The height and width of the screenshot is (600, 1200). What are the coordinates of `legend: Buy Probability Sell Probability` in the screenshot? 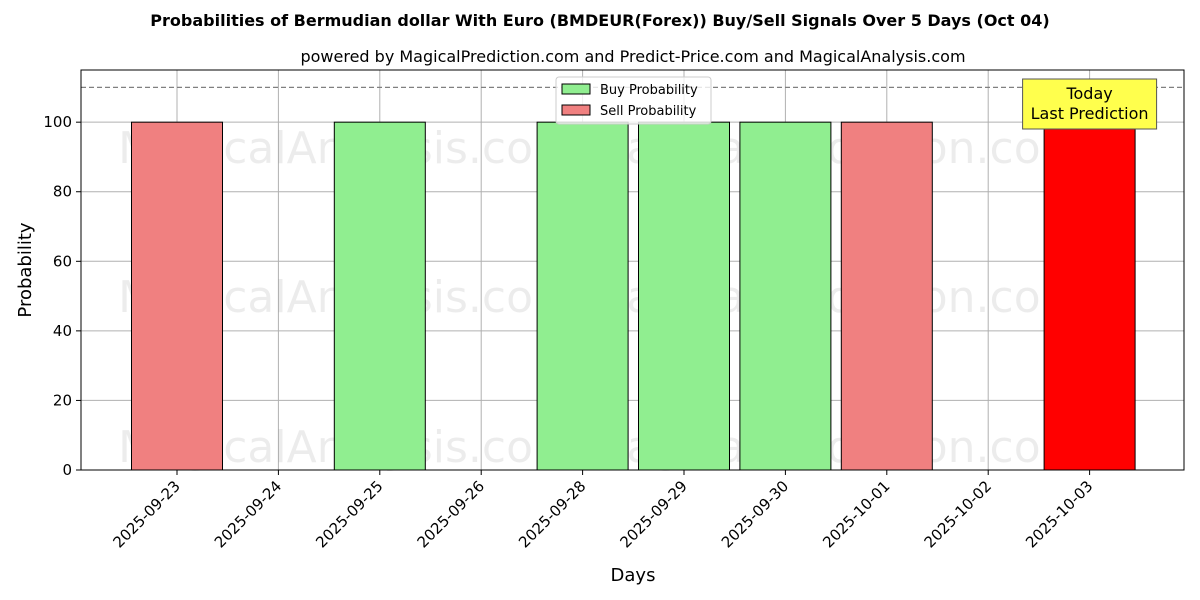 It's located at (633, 100).